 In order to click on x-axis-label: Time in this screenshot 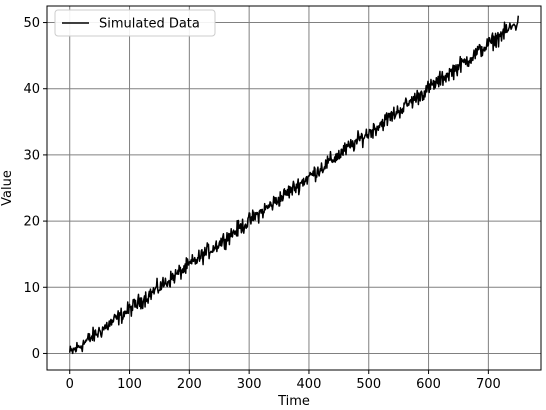, I will do `click(293, 401)`.